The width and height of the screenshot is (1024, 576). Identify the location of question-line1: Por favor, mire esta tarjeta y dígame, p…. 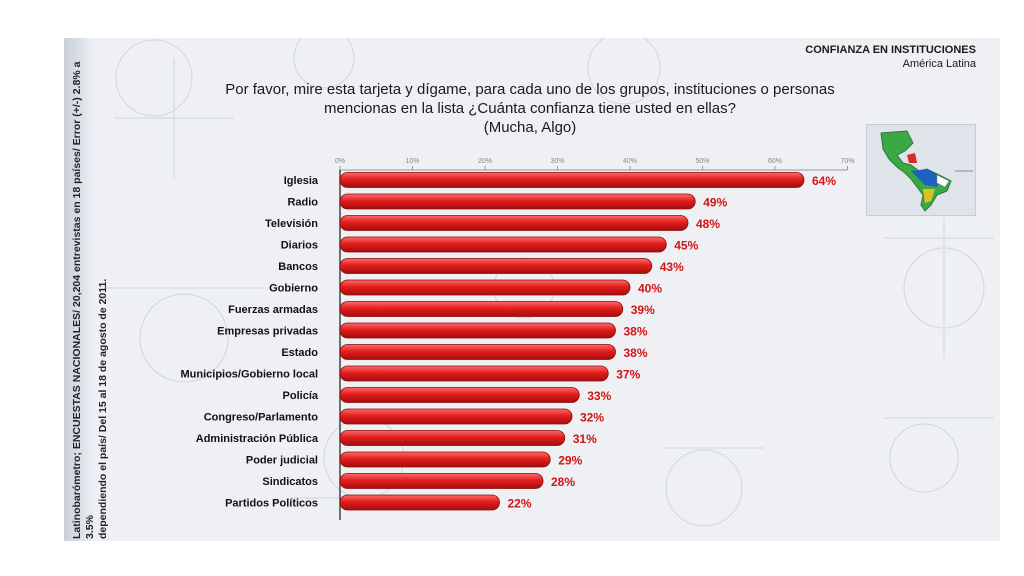
(530, 89).